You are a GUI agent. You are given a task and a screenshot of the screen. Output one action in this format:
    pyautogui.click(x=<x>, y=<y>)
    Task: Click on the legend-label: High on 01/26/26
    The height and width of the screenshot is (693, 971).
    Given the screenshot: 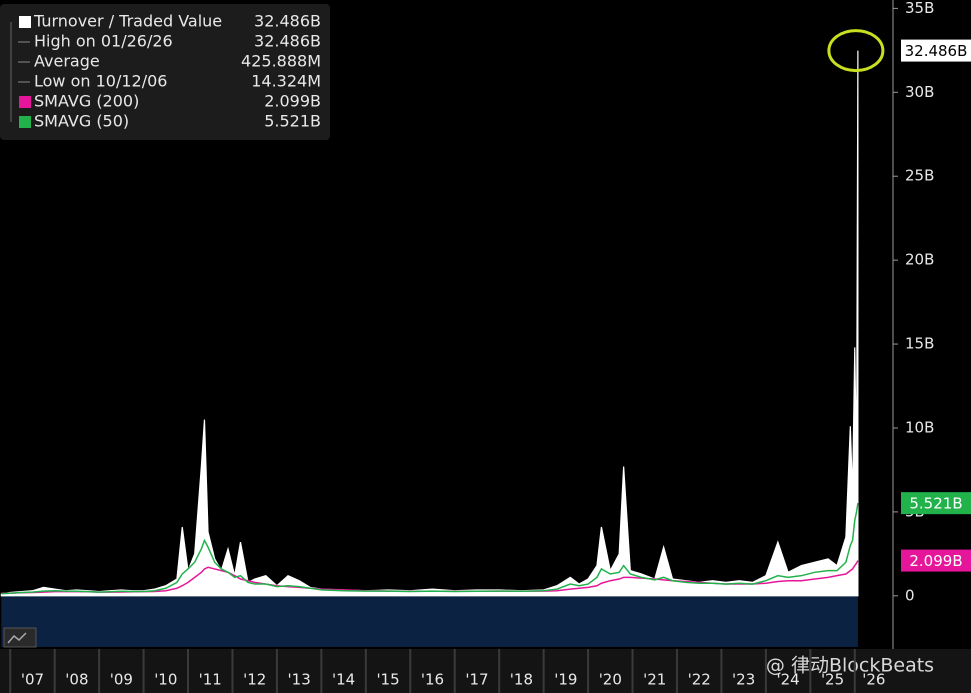 What is the action you would take?
    pyautogui.click(x=103, y=41)
    